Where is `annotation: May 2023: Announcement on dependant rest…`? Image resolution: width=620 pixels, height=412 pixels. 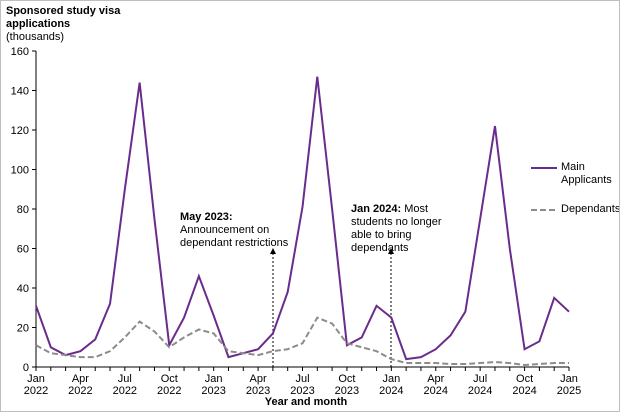
annotation: May 2023: Announcement on dependant rest… is located at coordinates (235, 230).